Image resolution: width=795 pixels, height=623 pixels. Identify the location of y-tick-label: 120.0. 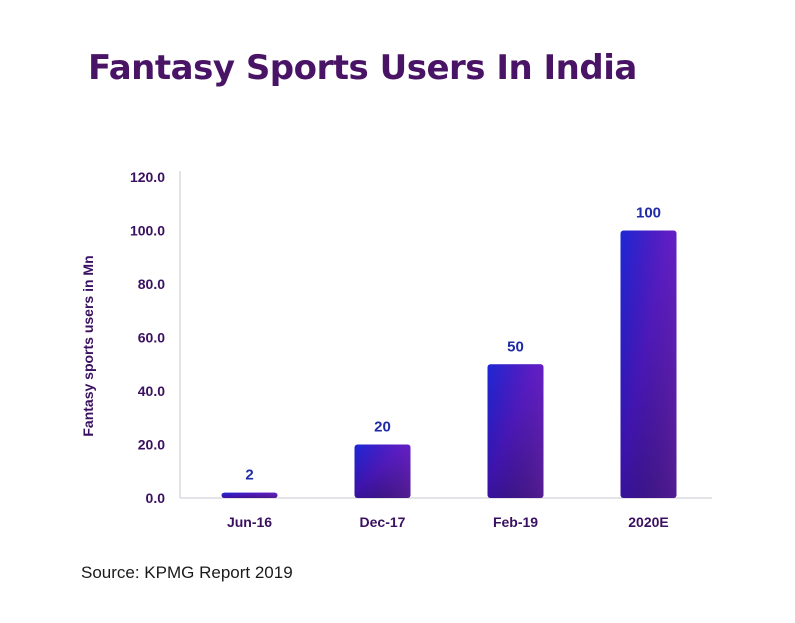
(147, 177).